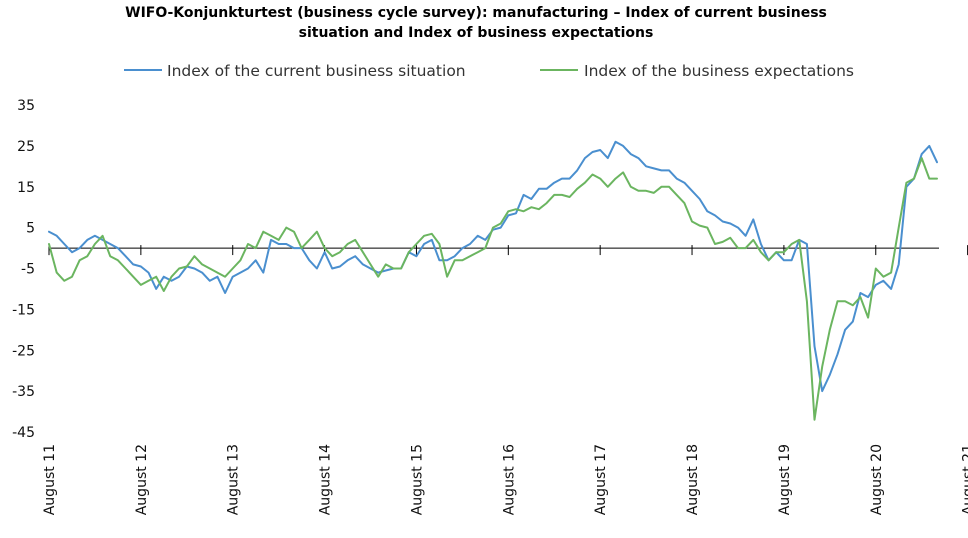 The image size is (968, 538). Describe the element at coordinates (23, 351) in the screenshot. I see `y-tick-label: -25` at that location.